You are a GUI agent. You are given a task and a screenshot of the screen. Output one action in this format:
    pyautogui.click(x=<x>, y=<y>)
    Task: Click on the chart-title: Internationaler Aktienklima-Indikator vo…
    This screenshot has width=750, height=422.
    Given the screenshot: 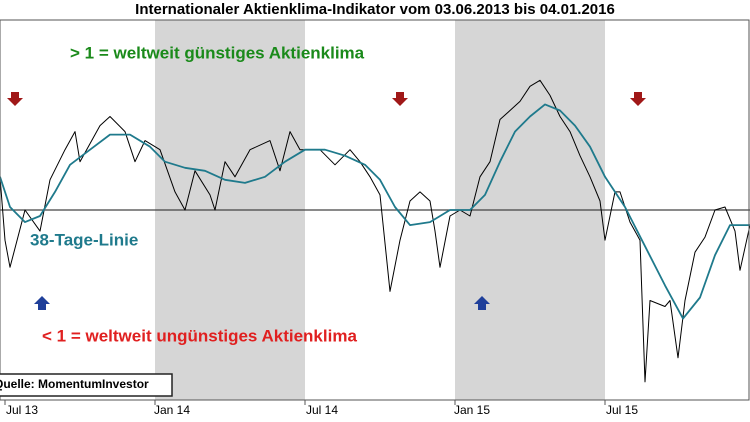 What is the action you would take?
    pyautogui.click(x=375, y=9)
    